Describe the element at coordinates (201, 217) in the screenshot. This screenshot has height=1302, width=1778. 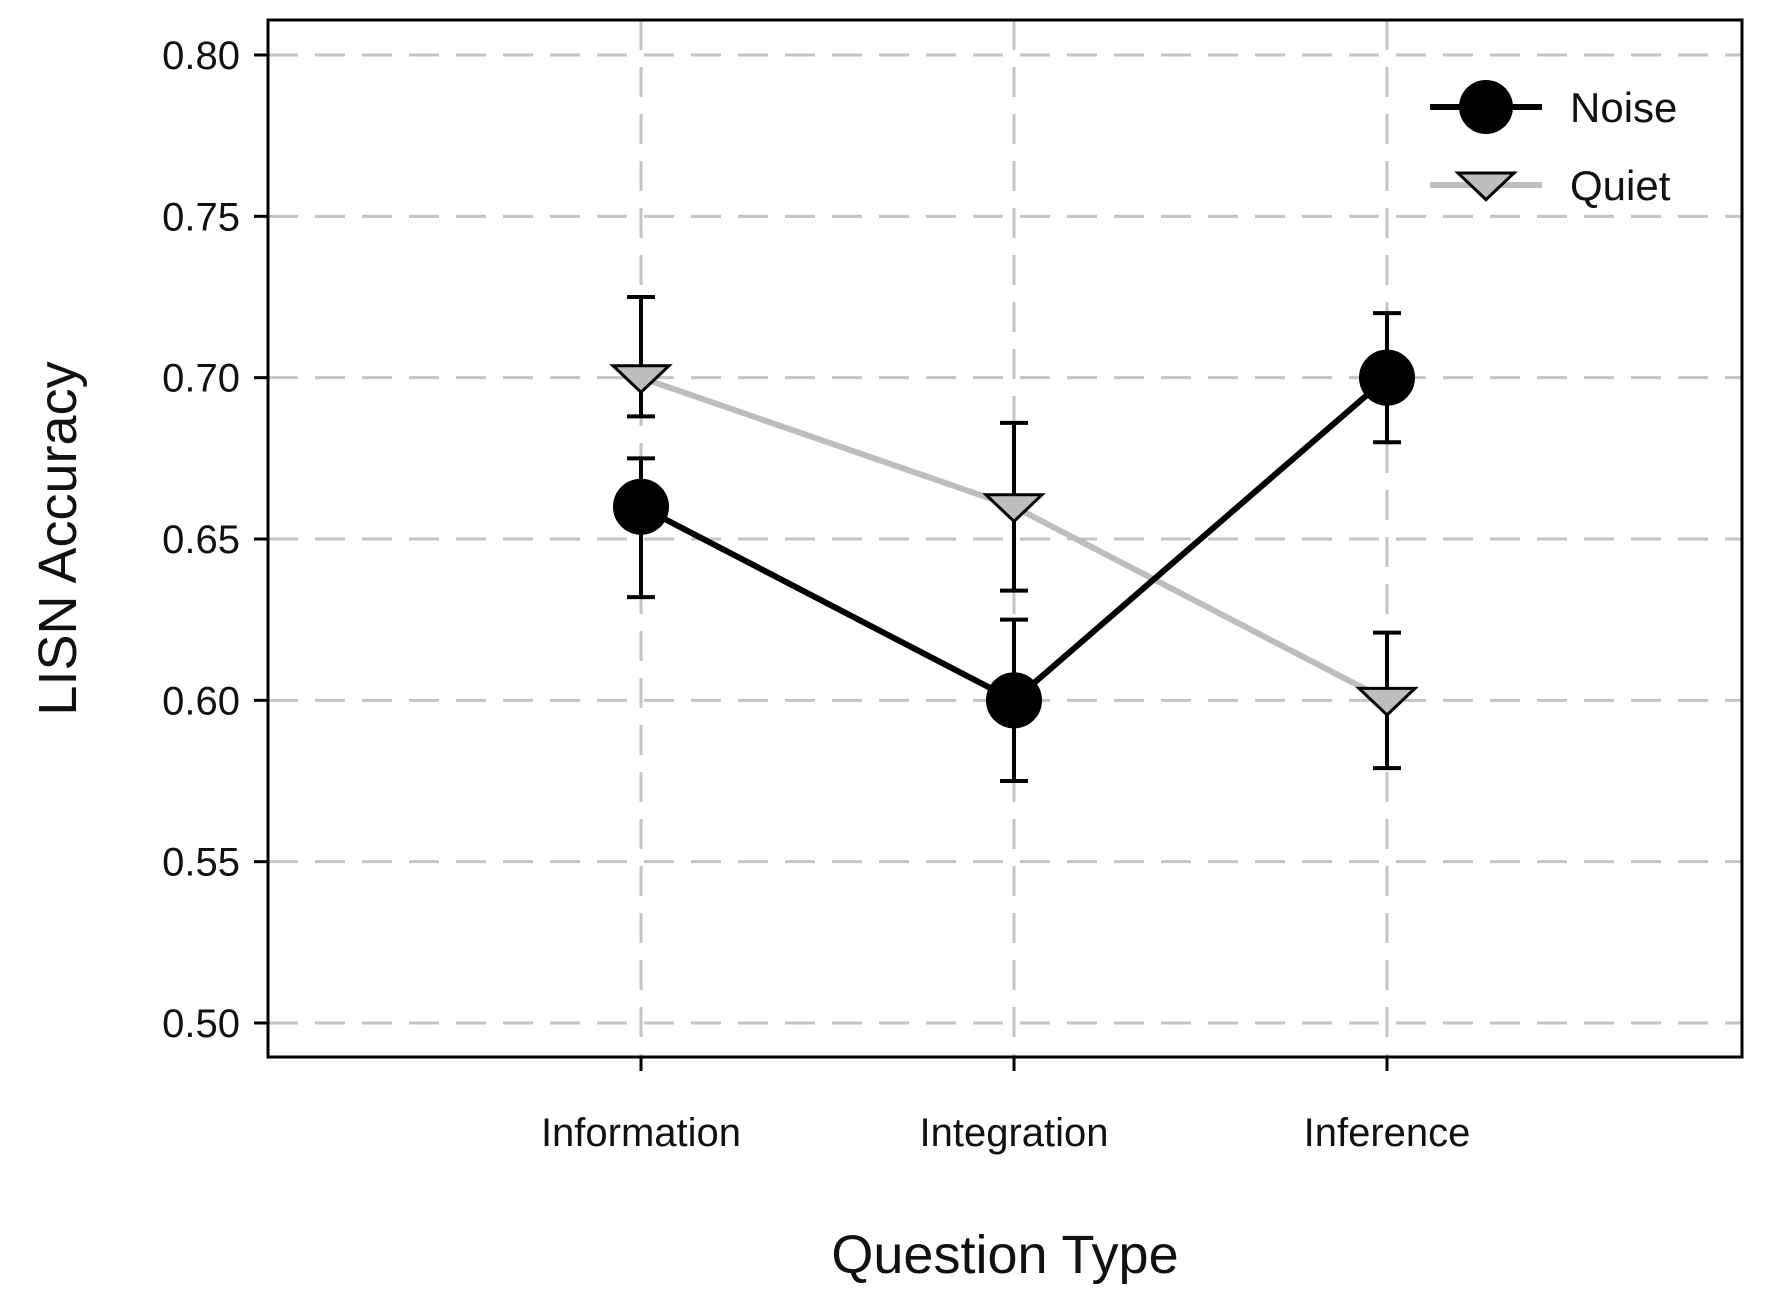
I see `y-tick-label: 0.75` at that location.